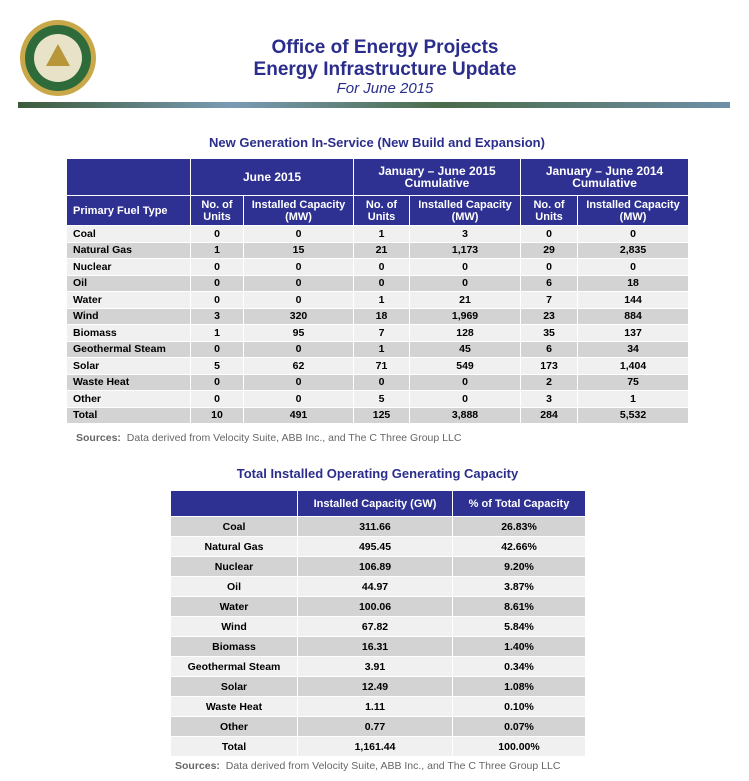  I want to click on table-cell: 62, so click(298, 366).